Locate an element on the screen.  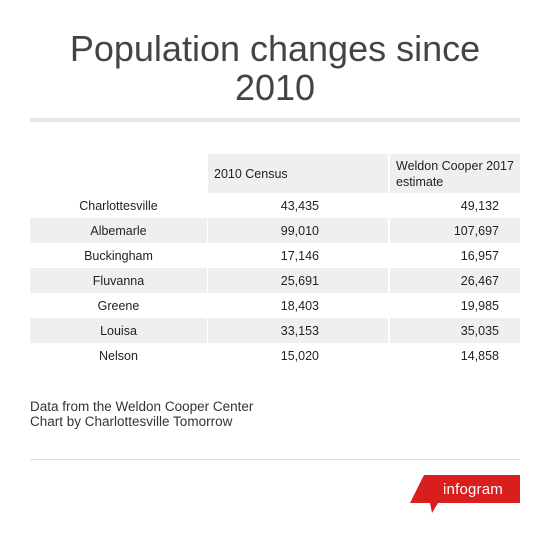
table-row: Charlottesville 43,435 49,132 is located at coordinates (275, 205).